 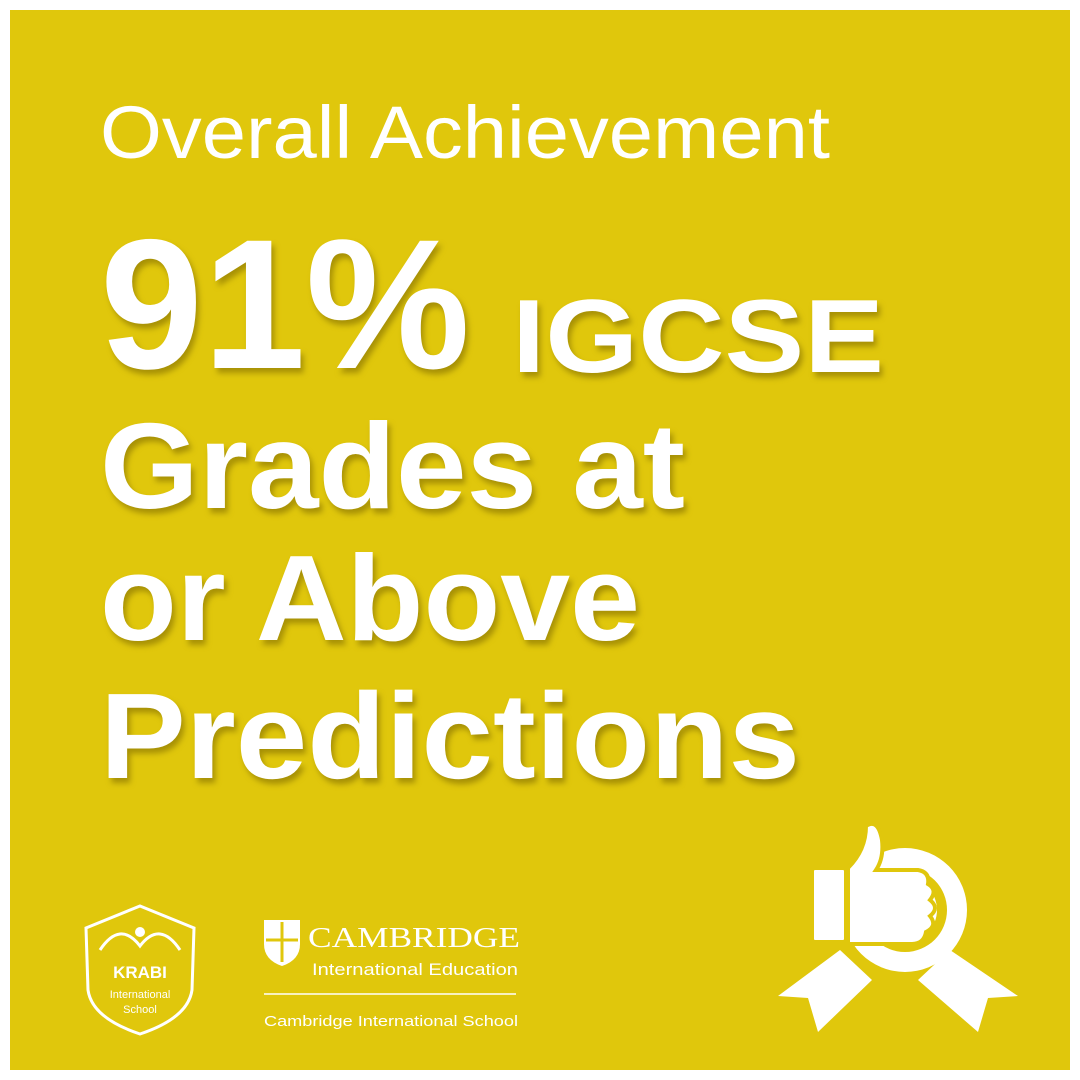 What do you see at coordinates (391, 1021) in the screenshot?
I see `cambridge-caption: Cambridge International School` at bounding box center [391, 1021].